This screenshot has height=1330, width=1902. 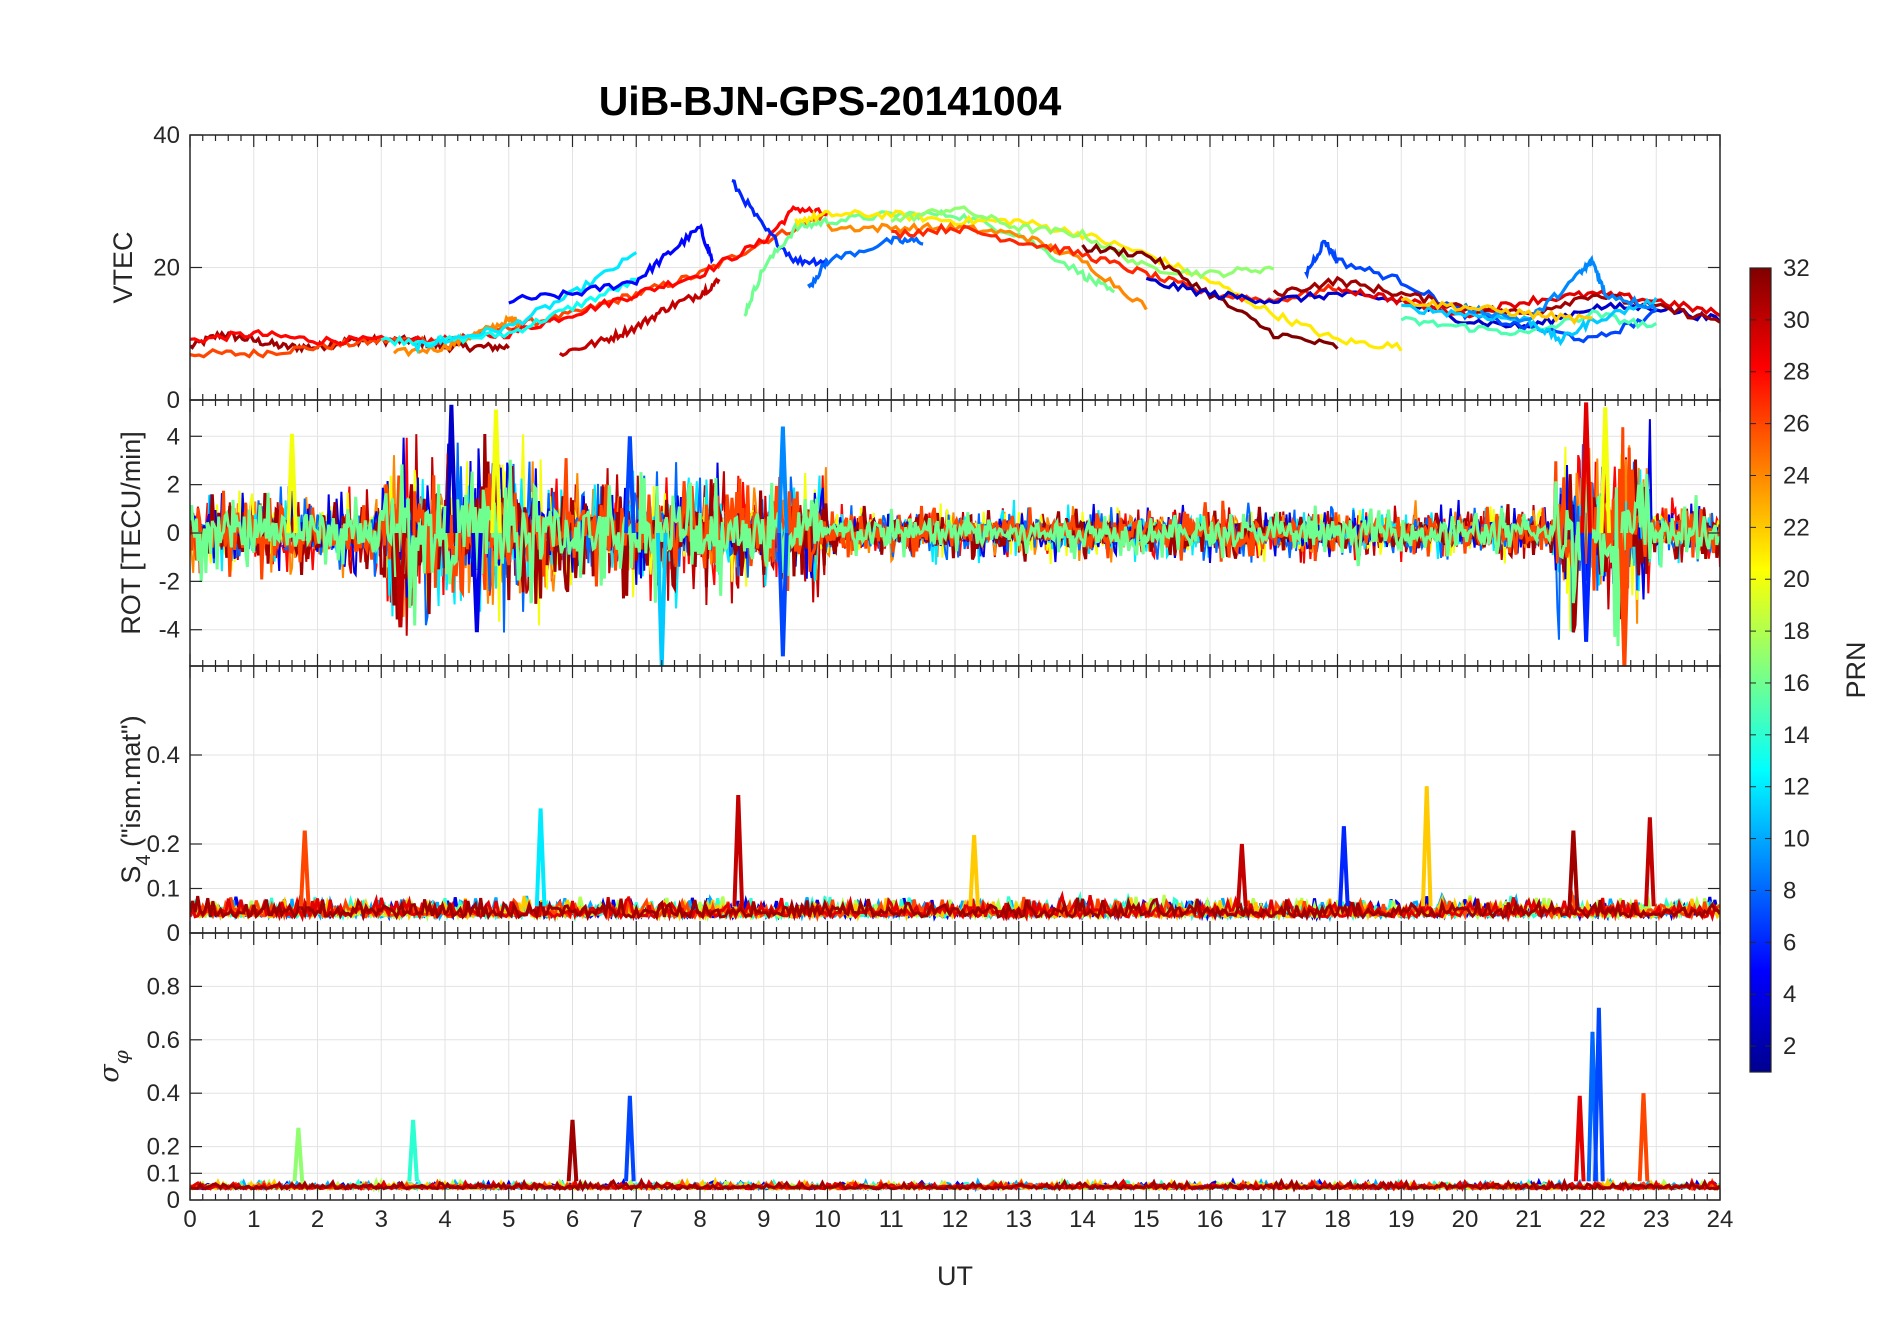 What do you see at coordinates (1796, 268) in the screenshot?
I see `colorbar-tick-label: 32` at bounding box center [1796, 268].